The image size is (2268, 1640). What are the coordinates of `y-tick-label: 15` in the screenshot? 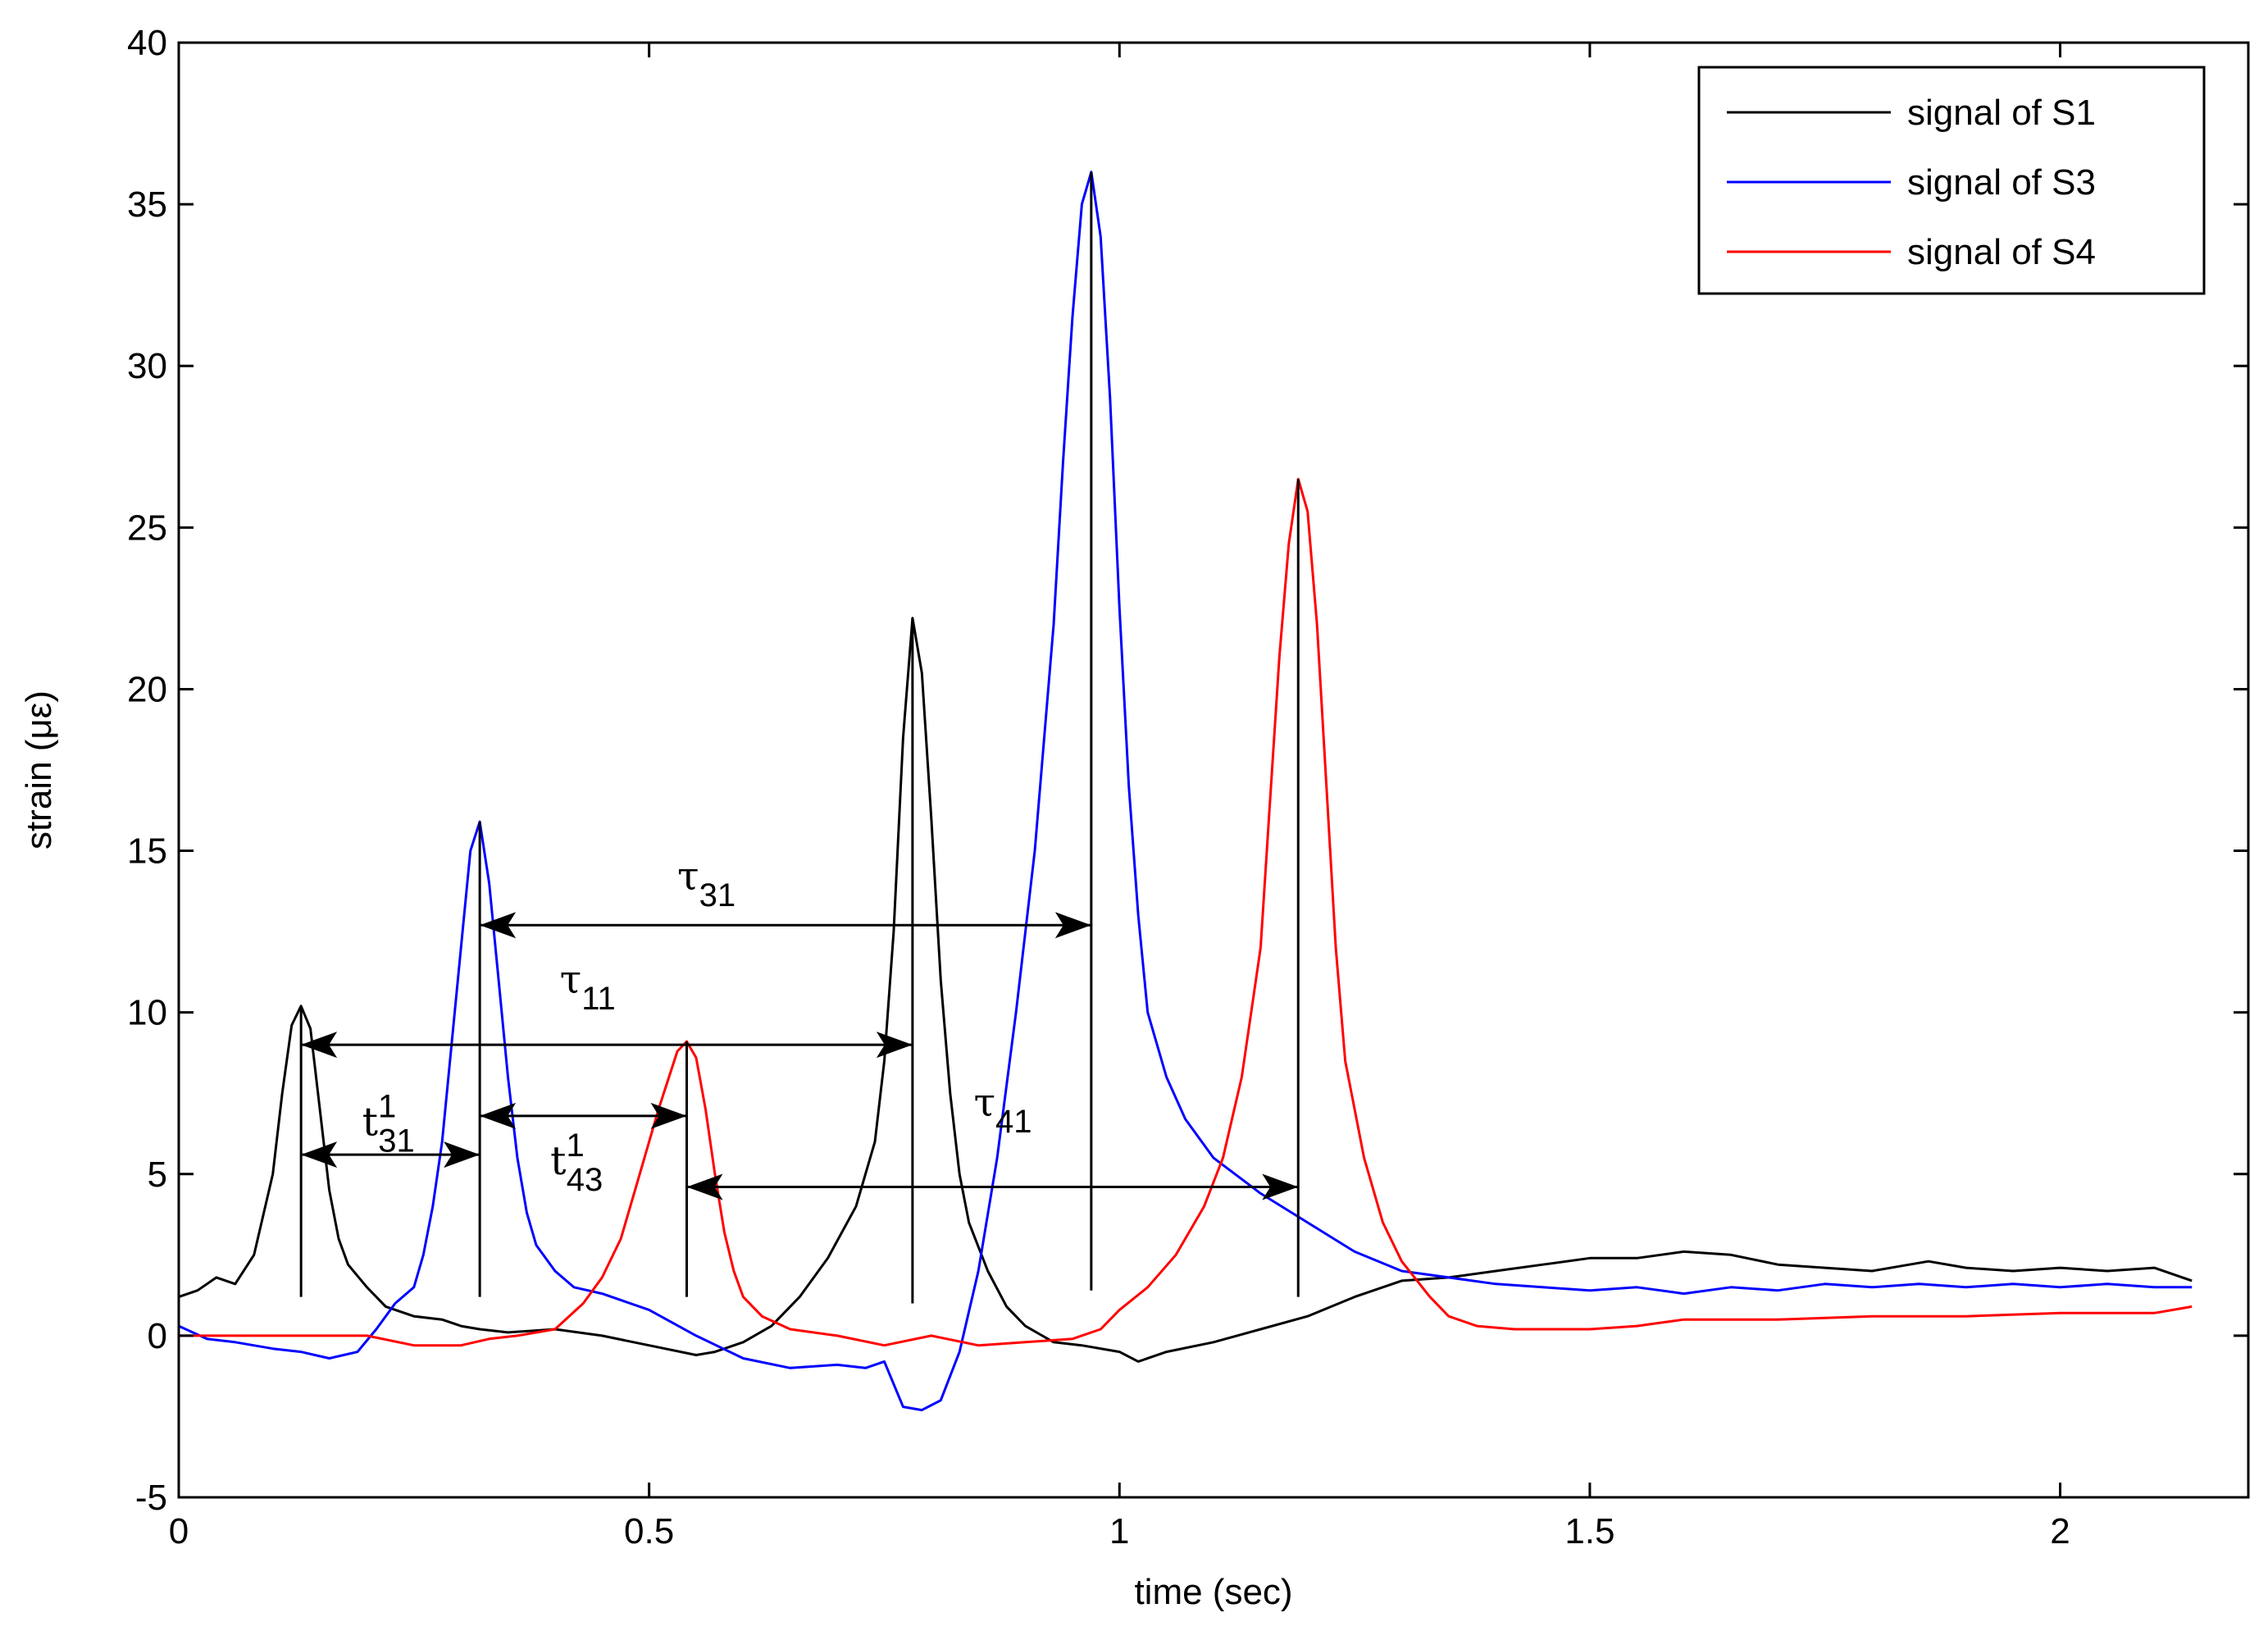 It's located at (147, 851).